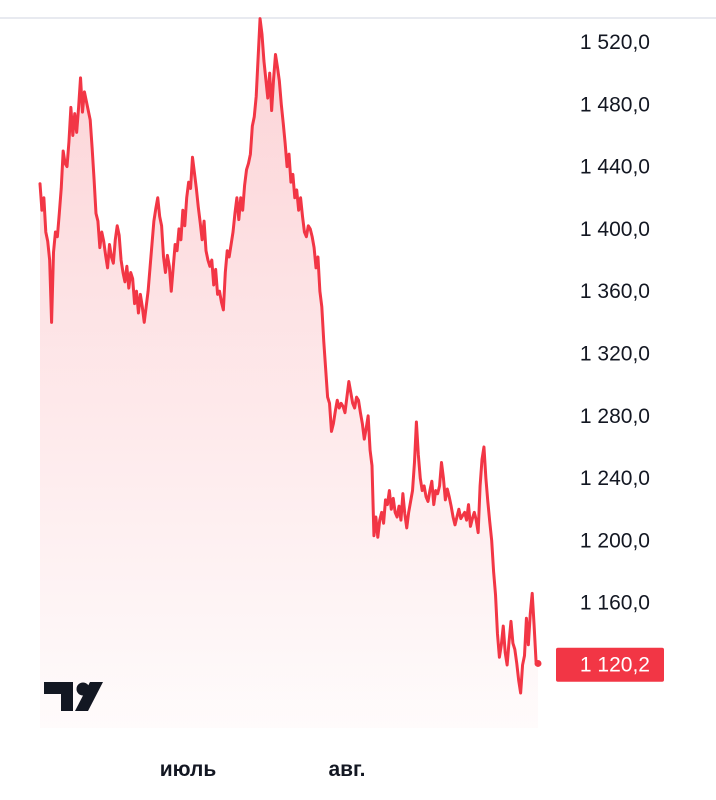  What do you see at coordinates (346, 769) in the screenshot?
I see `x-tick-label-august: авг.` at bounding box center [346, 769].